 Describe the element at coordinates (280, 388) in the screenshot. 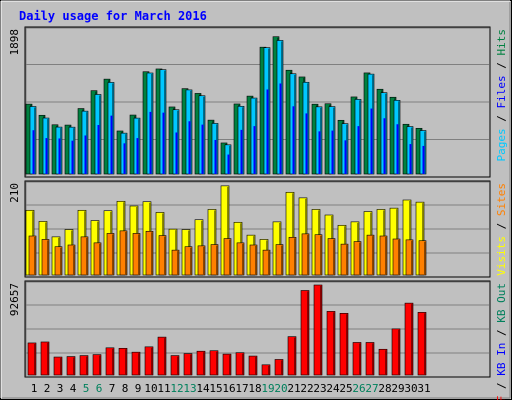

I see `x-tick-label-20: 20` at that location.